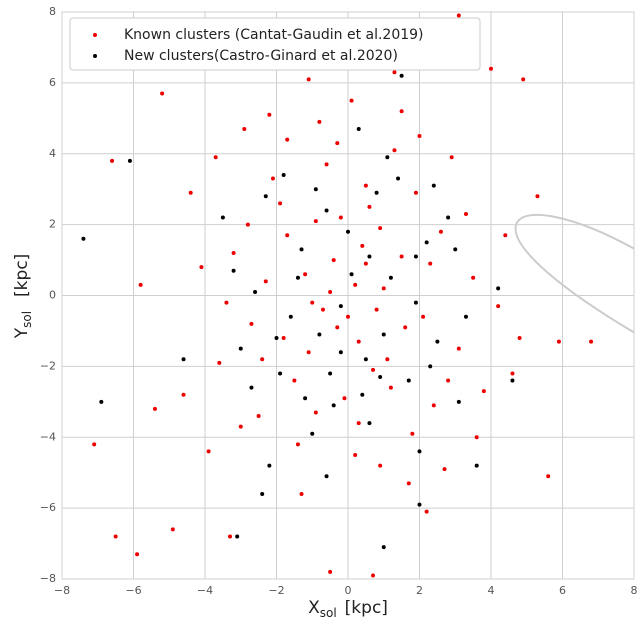 The height and width of the screenshot is (626, 643). Describe the element at coordinates (22, 333) in the screenshot. I see `y-label-symbol: Y` at that location.